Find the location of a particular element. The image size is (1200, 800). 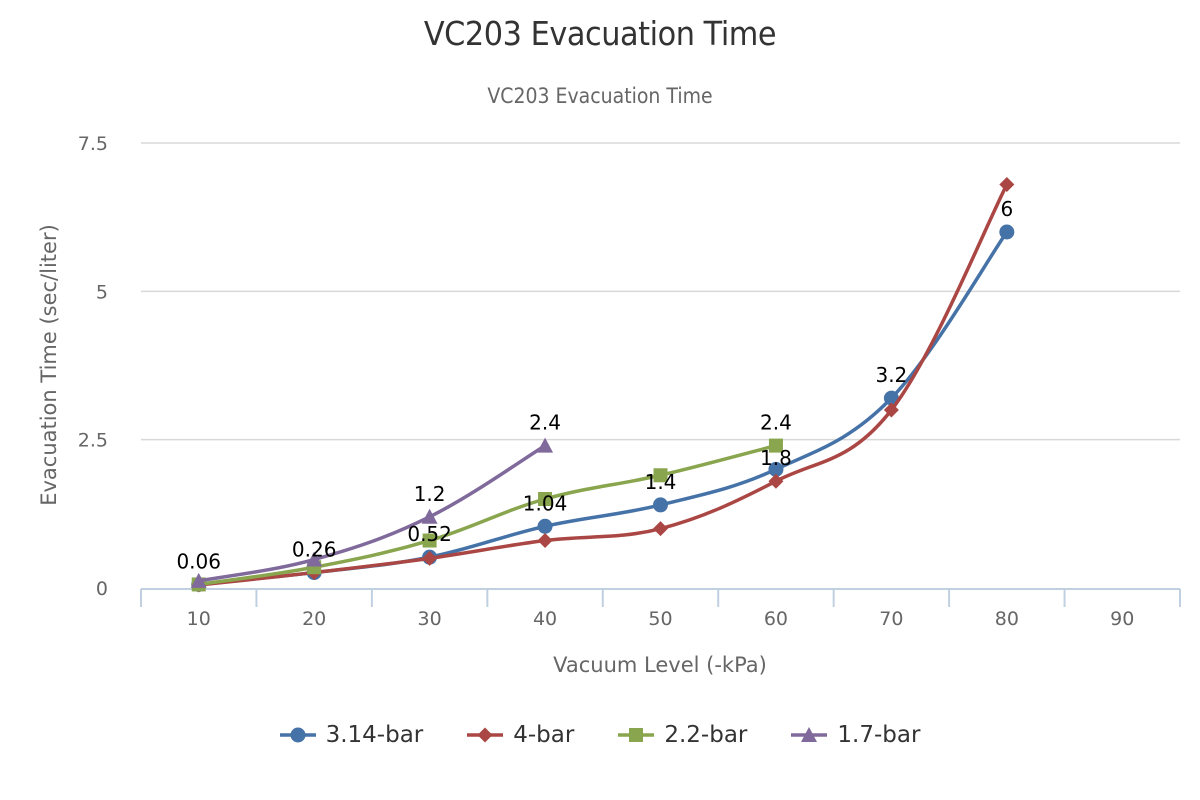

legend-label: 4-bar is located at coordinates (544, 735).